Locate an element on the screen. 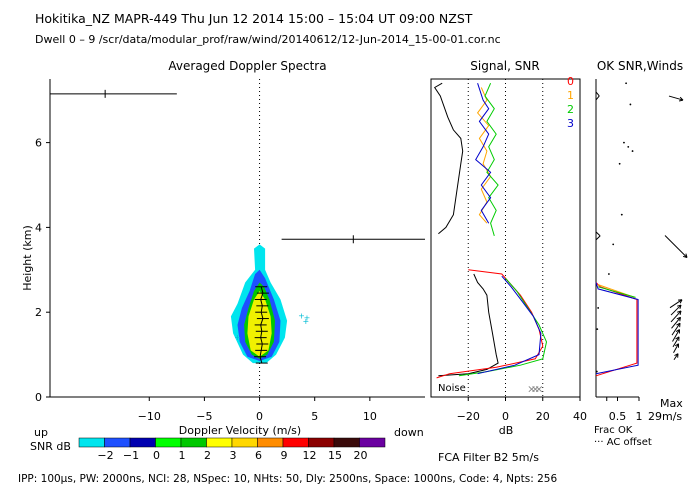  colorbar-label: 1 is located at coordinates (182, 455).